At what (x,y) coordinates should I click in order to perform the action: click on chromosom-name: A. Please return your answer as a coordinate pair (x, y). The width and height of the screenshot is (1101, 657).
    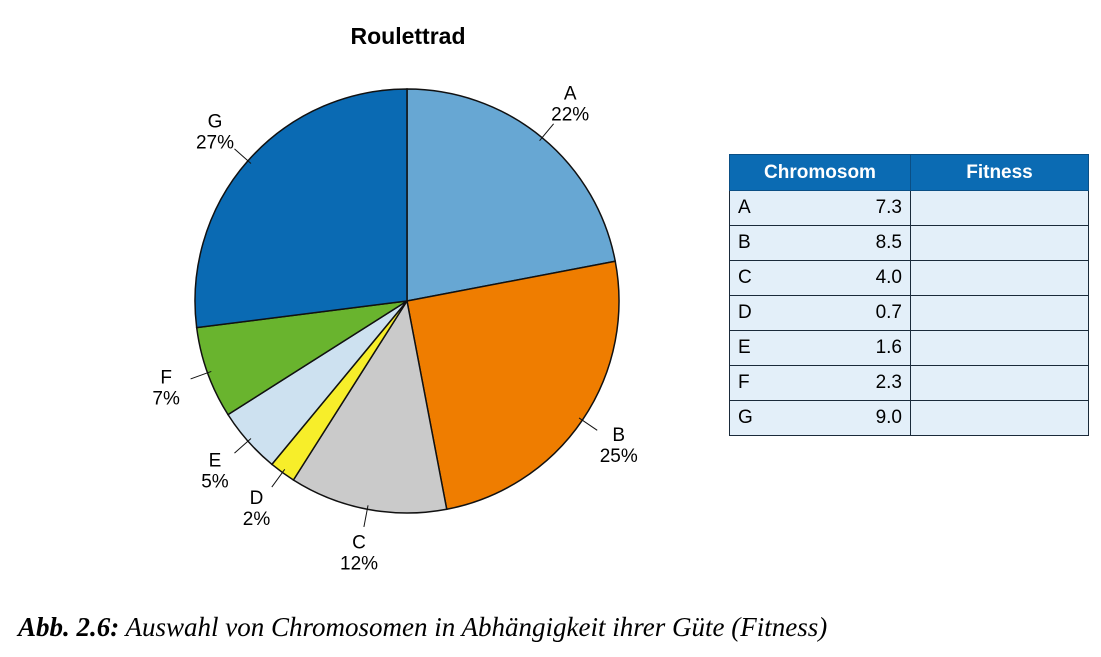
    Looking at the image, I should click on (744, 207).